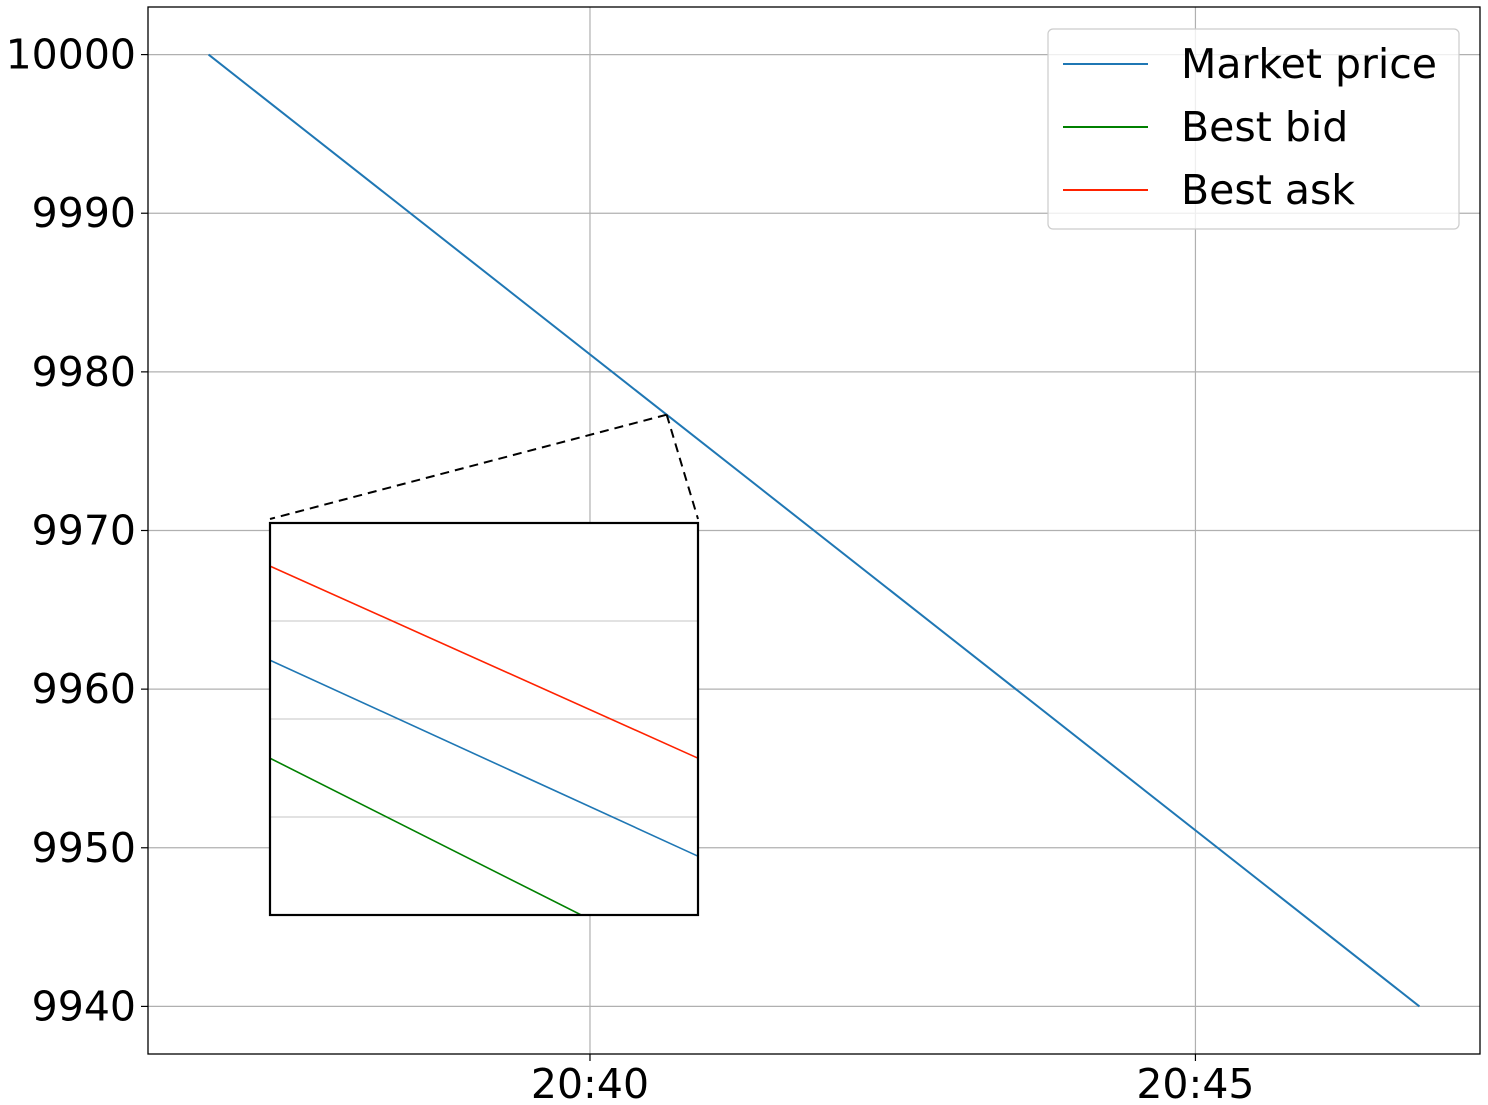 This screenshot has width=1488, height=1105. Describe the element at coordinates (84, 1006) in the screenshot. I see `y-tick-label: 9940` at that location.